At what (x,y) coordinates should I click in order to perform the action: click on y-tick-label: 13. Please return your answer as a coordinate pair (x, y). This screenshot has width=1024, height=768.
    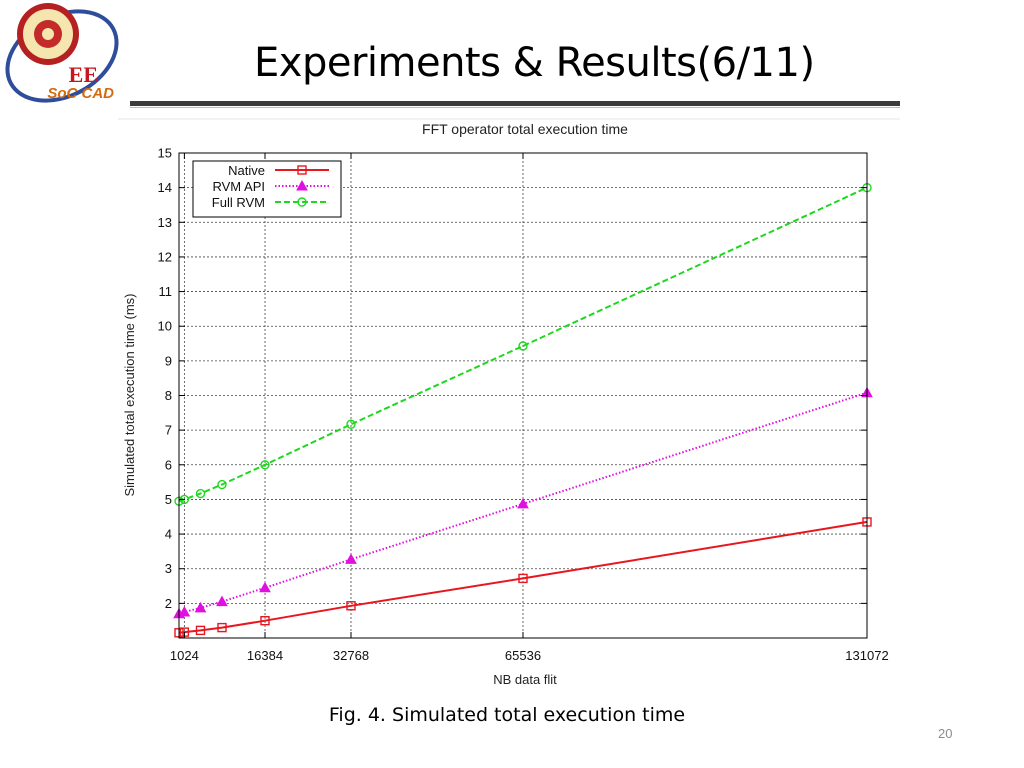
    Looking at the image, I should click on (165, 222).